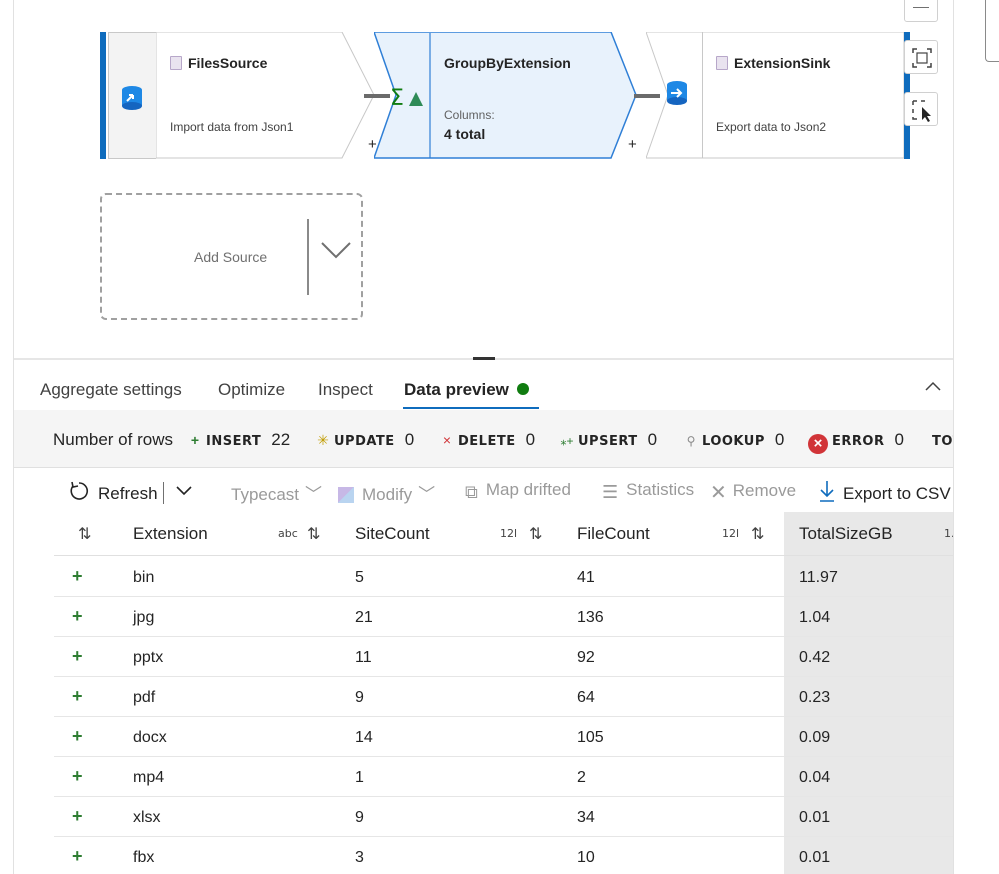 The image size is (999, 874). I want to click on refresh-button: Refresh, so click(113, 492).